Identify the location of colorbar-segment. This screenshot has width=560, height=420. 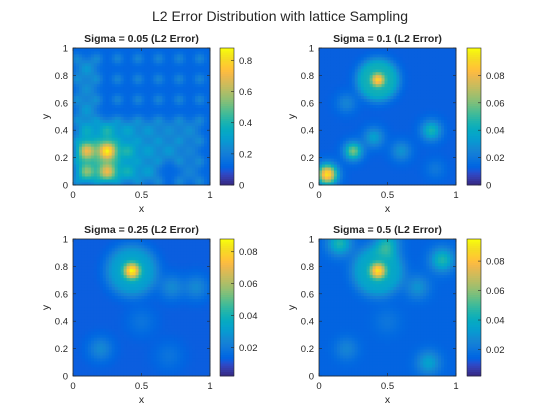
(474, 98).